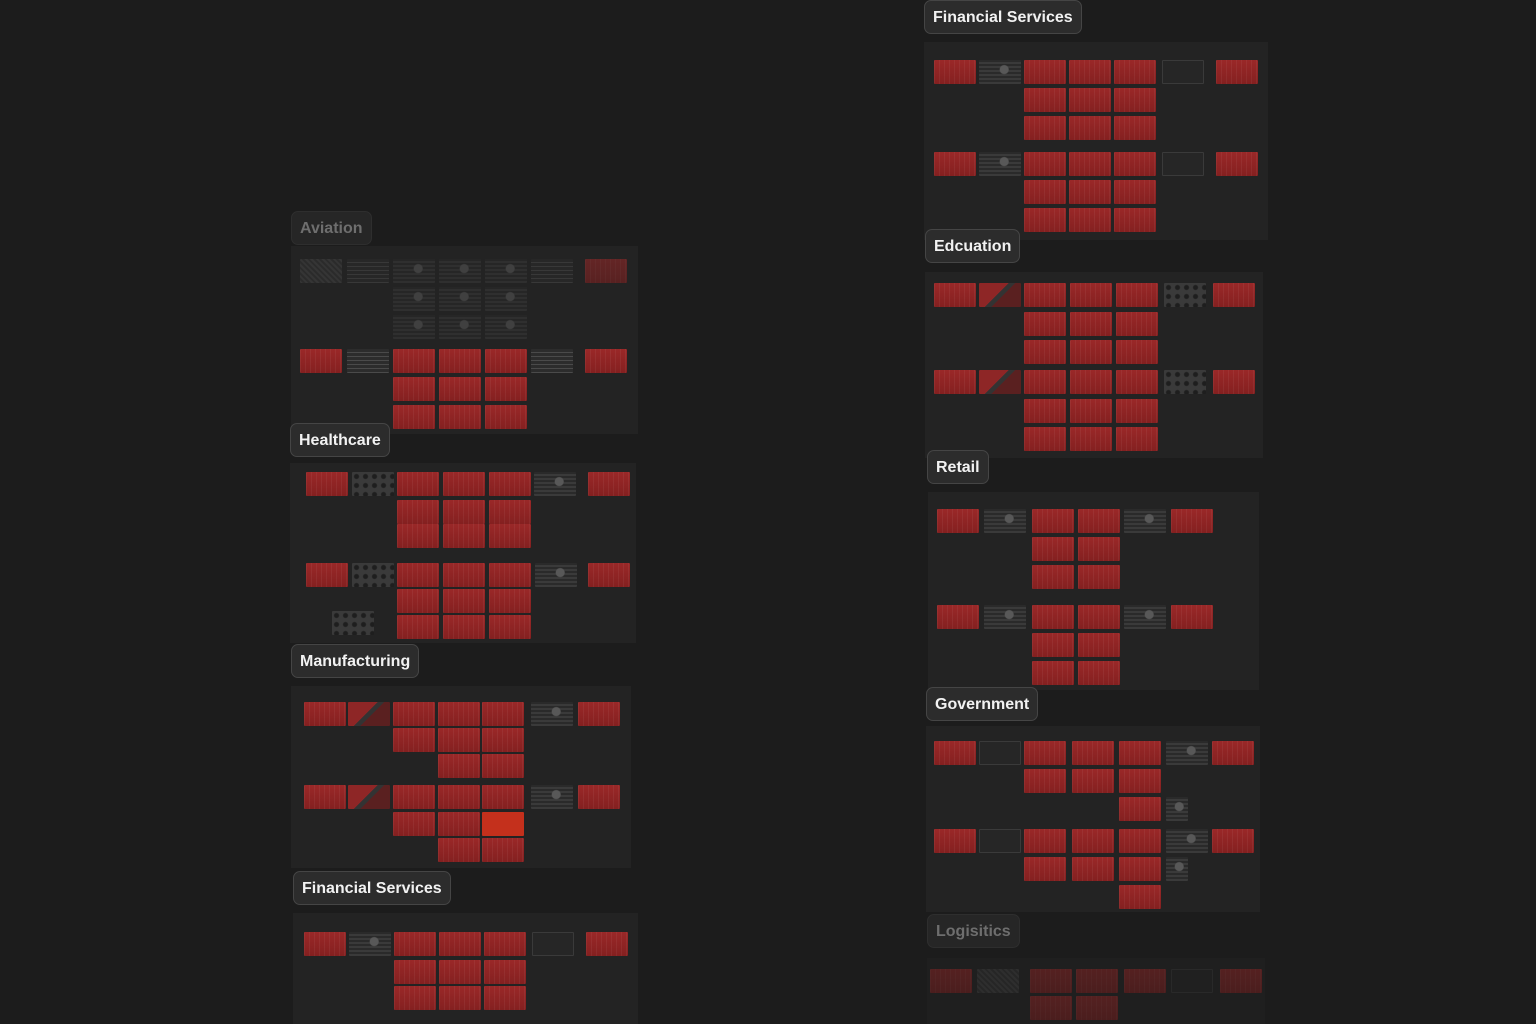  What do you see at coordinates (465, 968) in the screenshot?
I see `artboard-group-financial-services-left` at bounding box center [465, 968].